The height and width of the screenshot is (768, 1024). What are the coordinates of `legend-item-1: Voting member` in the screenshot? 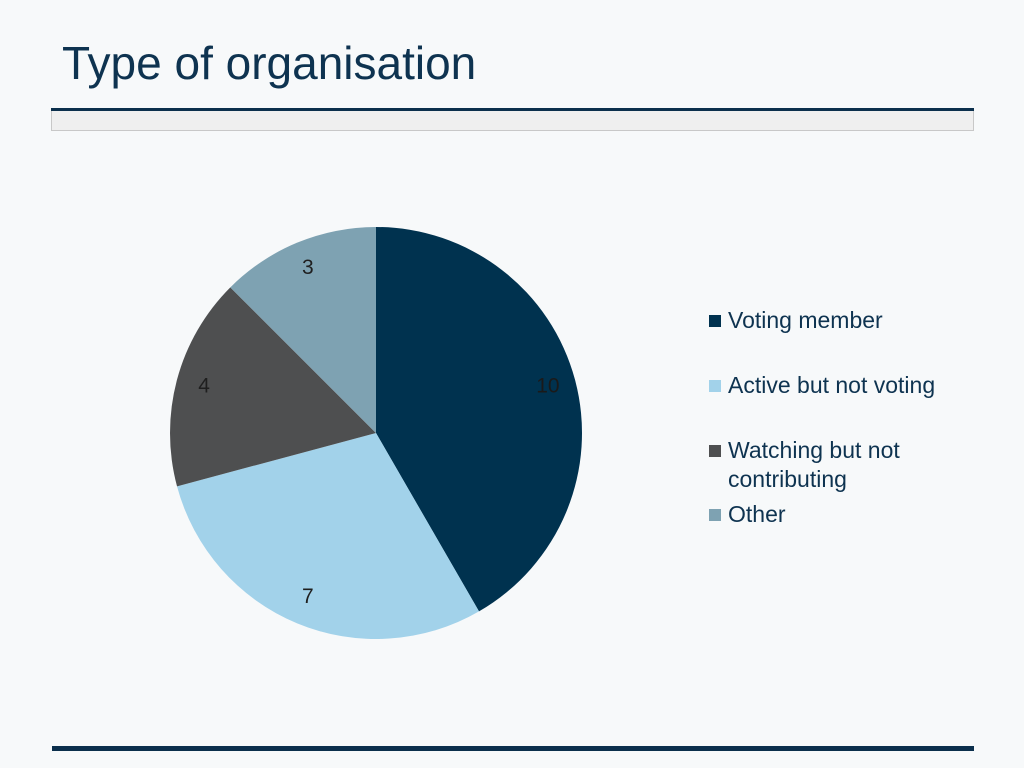 It's located at (854, 320).